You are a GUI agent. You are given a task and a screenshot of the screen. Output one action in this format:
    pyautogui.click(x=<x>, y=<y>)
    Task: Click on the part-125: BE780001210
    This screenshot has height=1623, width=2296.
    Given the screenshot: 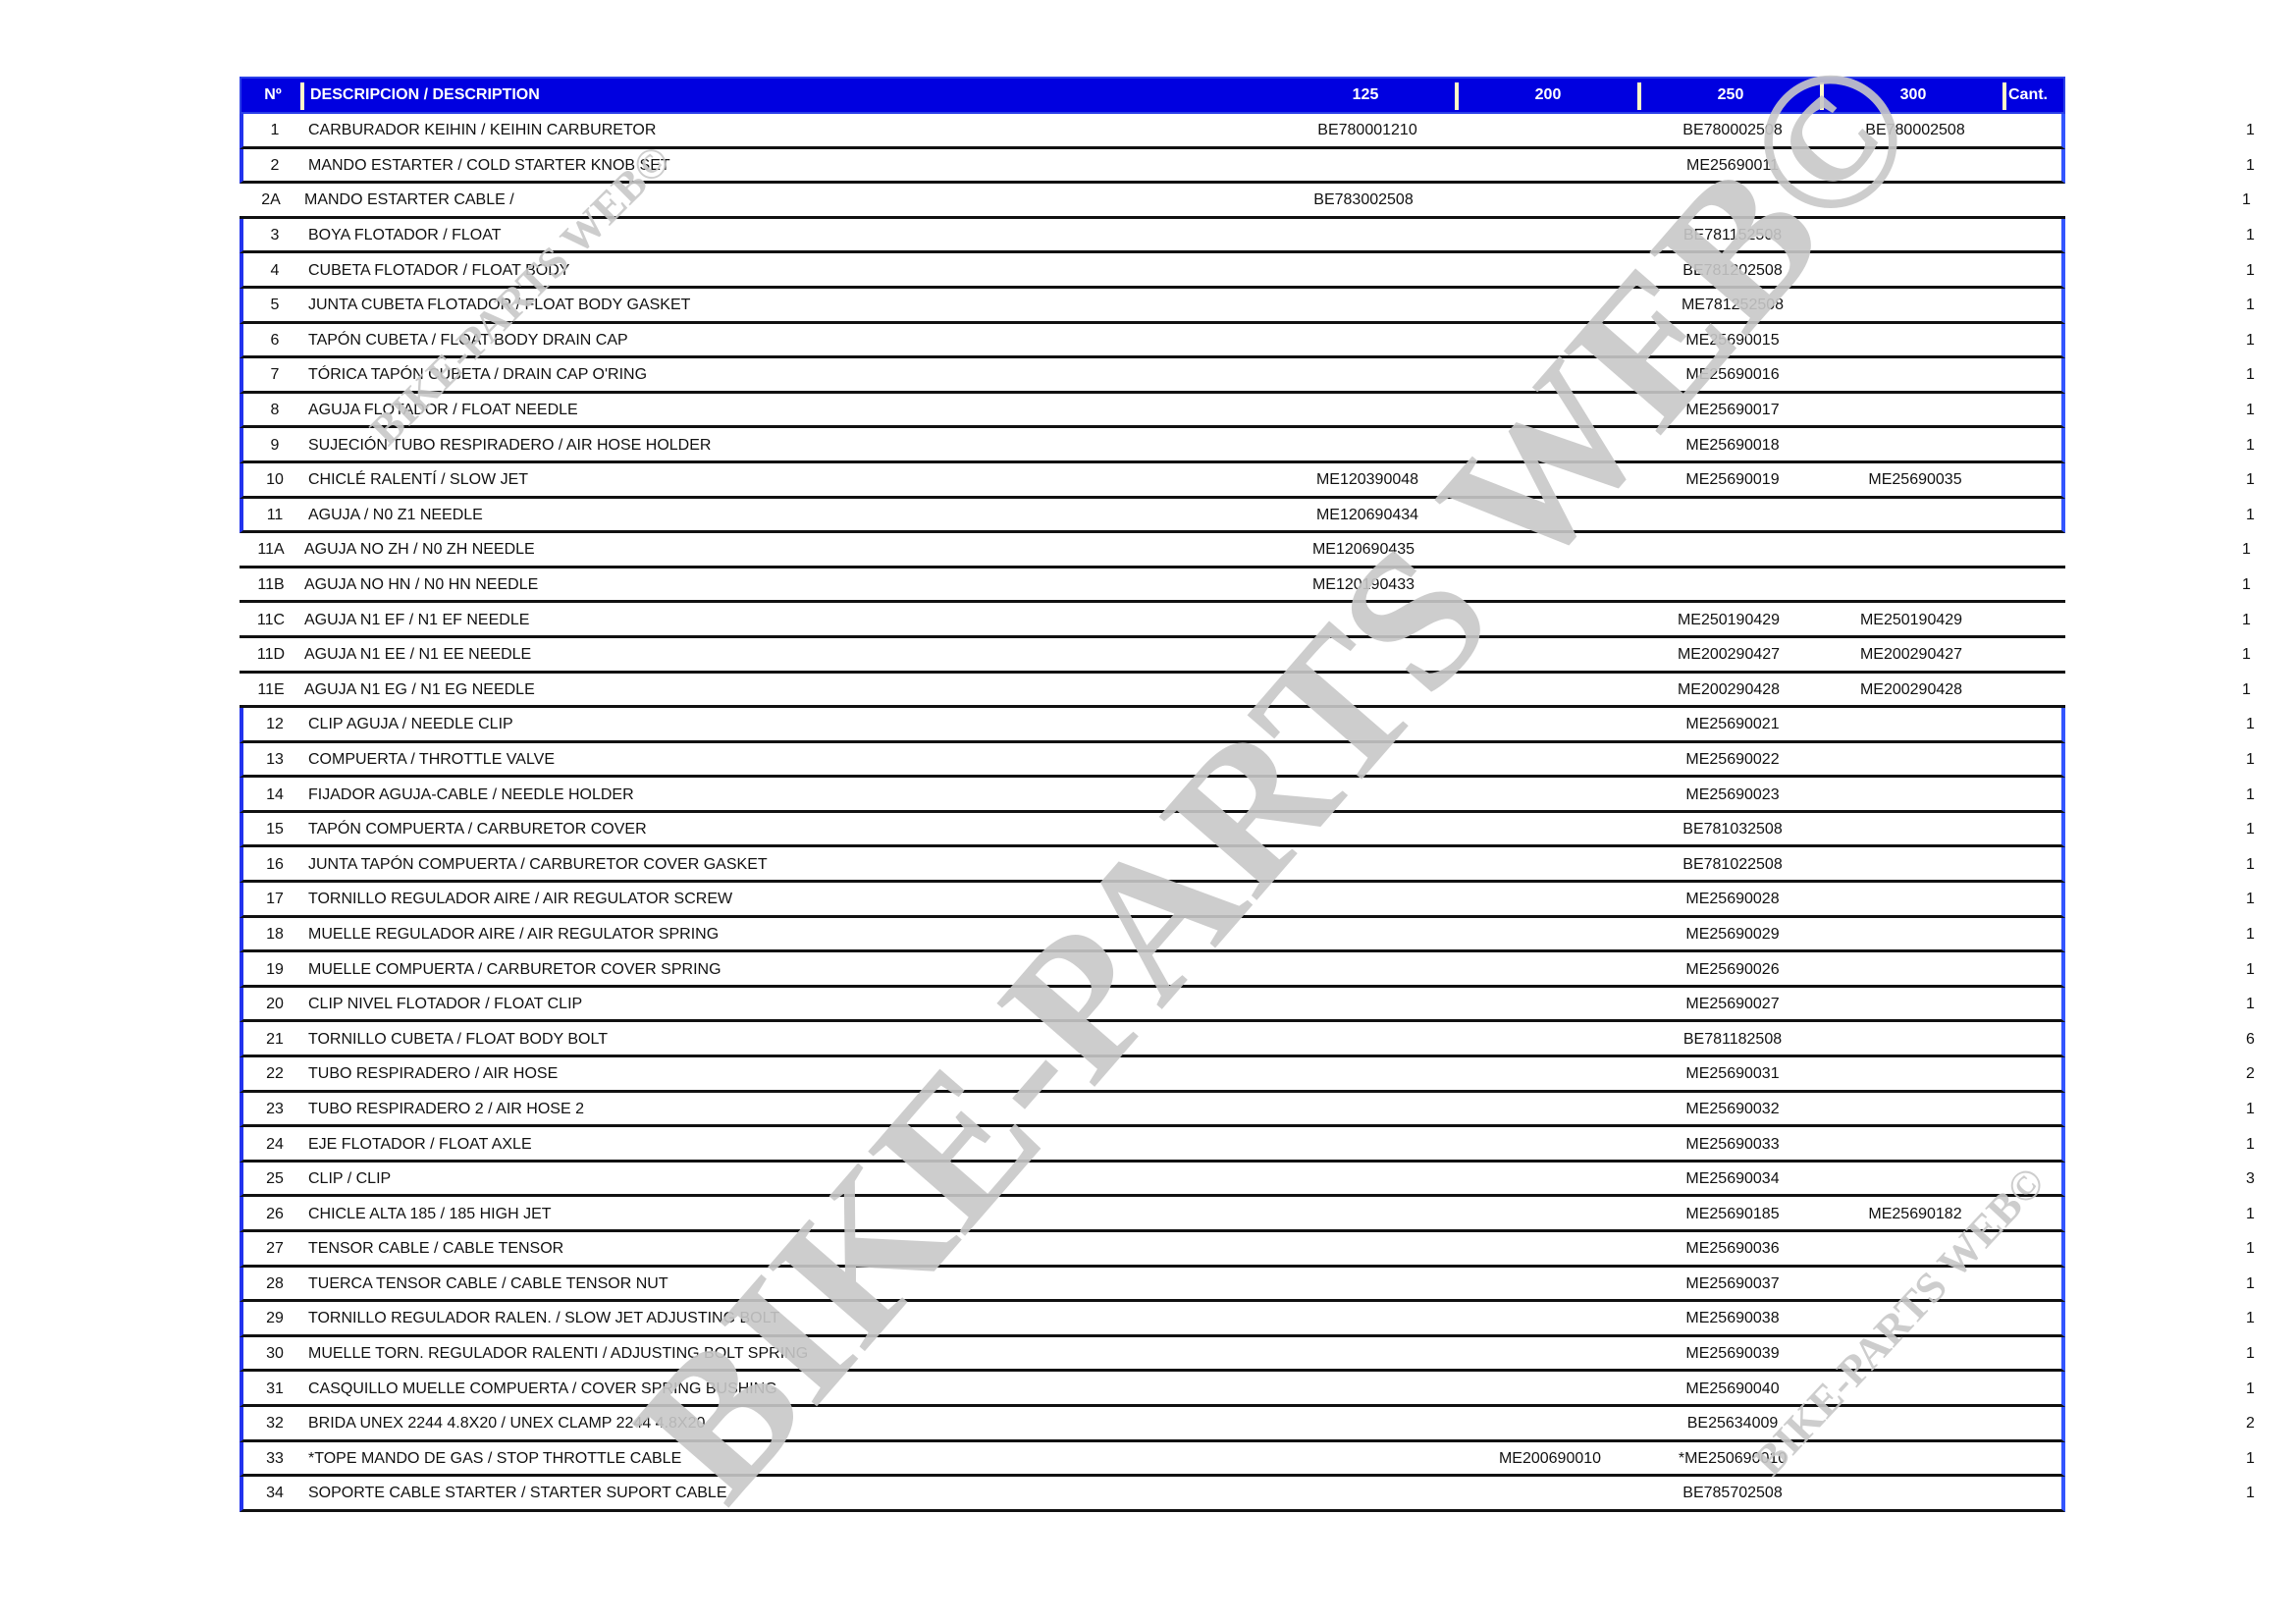 What is the action you would take?
    pyautogui.click(x=1367, y=130)
    